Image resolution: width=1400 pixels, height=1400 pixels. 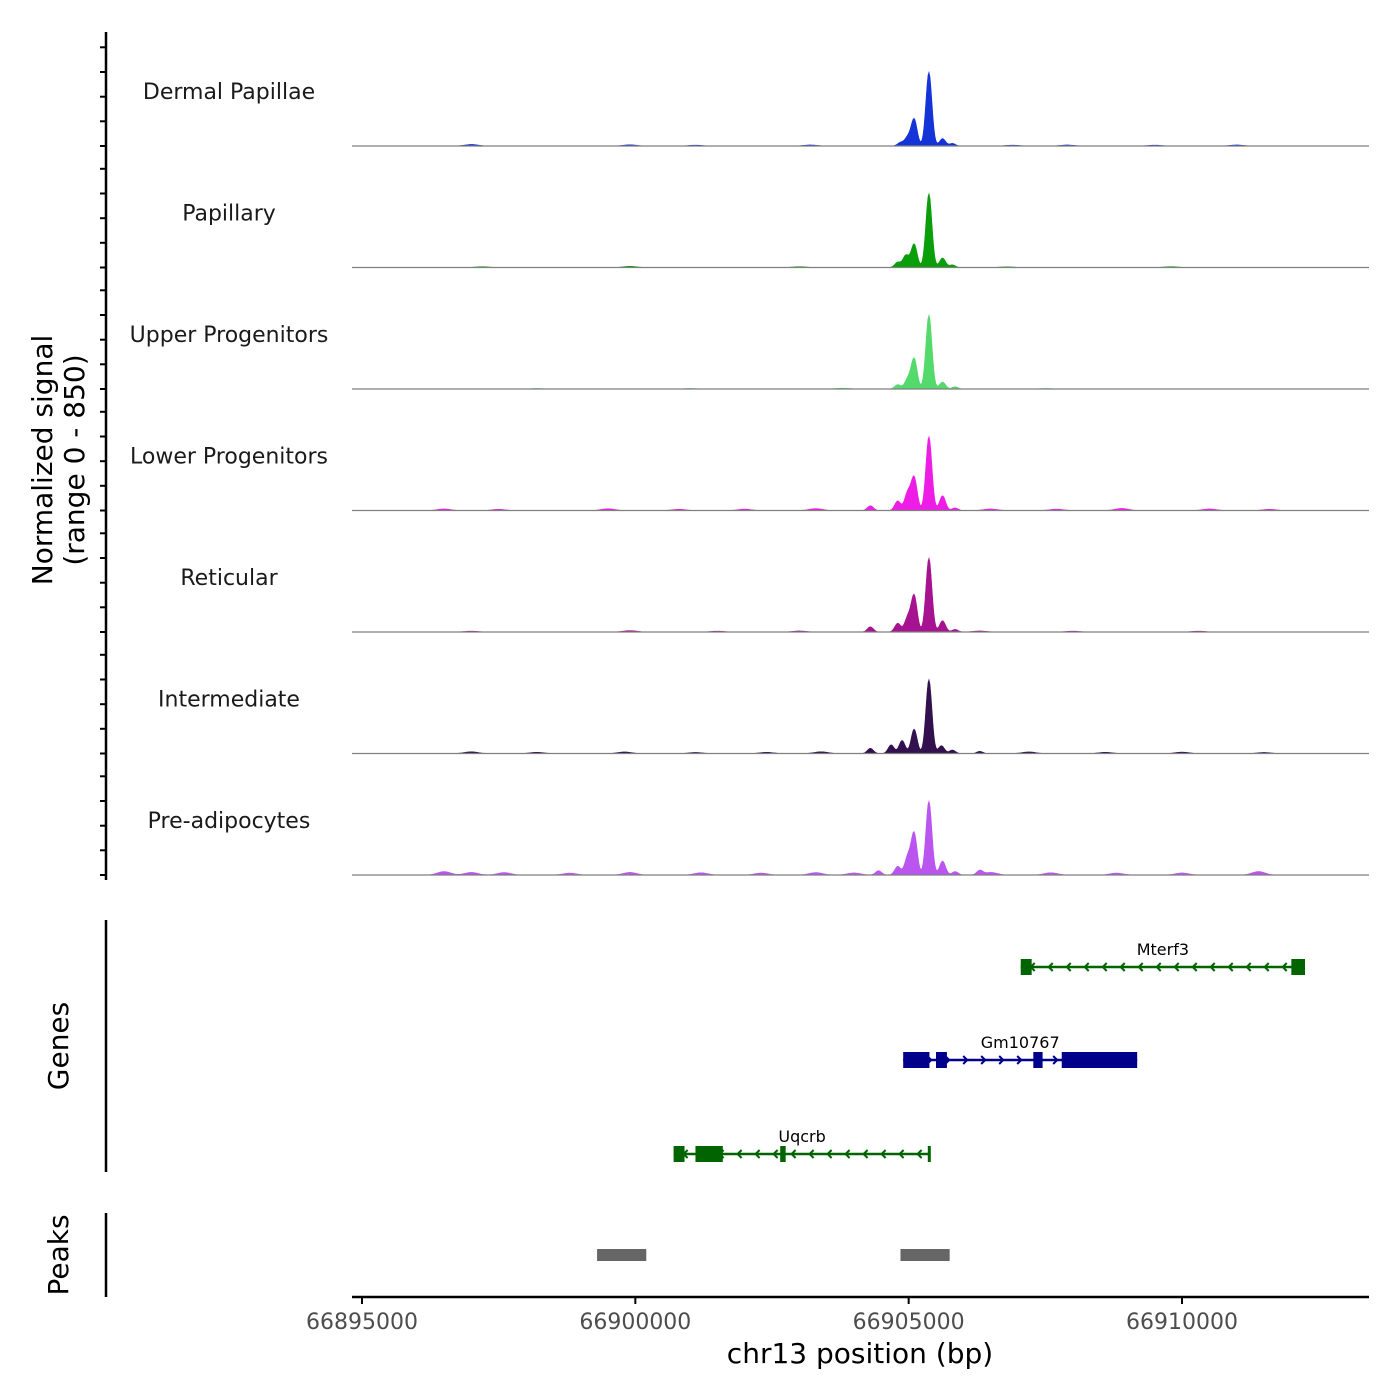 I want to click on track-papillary: Papillary, so click(x=775, y=230).